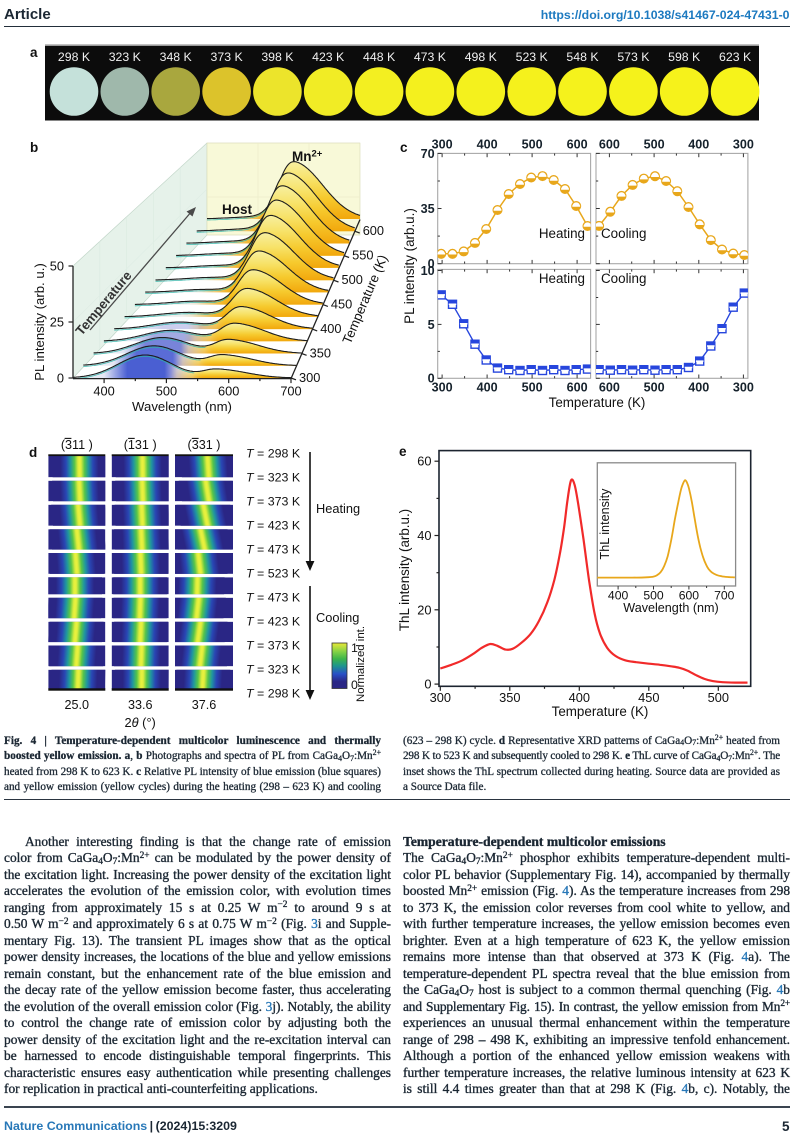 Image resolution: width=800 pixels, height=1135 pixels. I want to click on svg-text: Normalized int., so click(361, 664).